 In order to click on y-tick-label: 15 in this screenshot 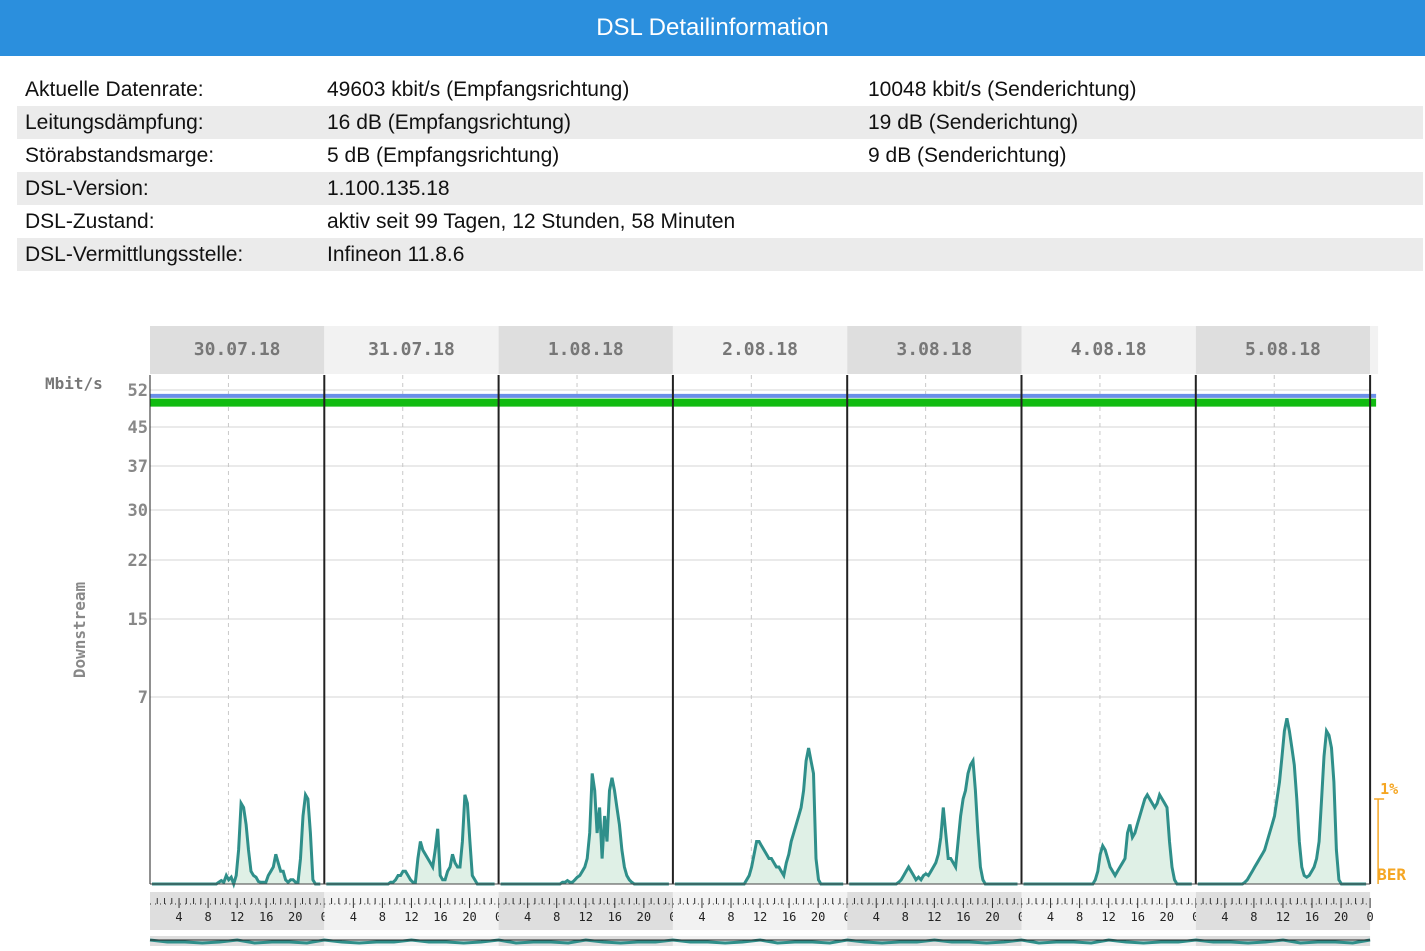, I will do `click(138, 620)`.